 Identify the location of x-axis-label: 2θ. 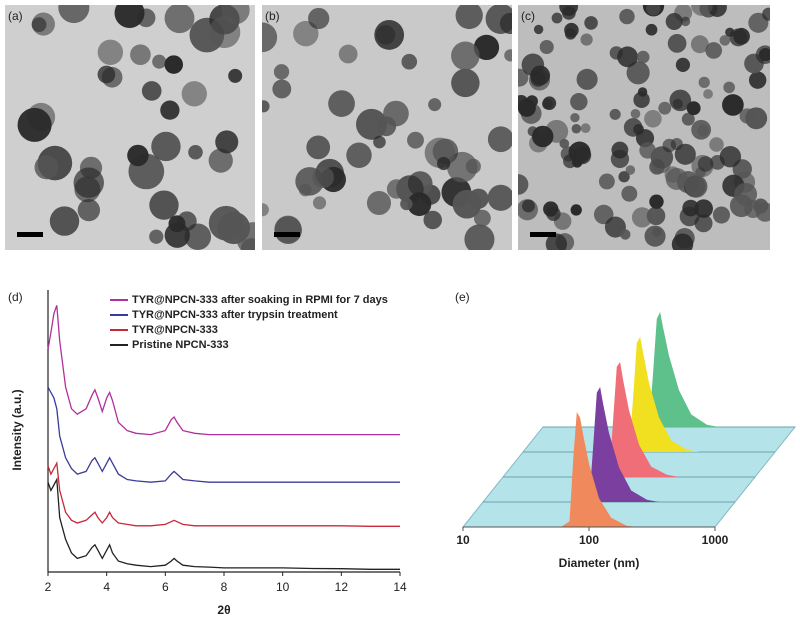
(223, 610).